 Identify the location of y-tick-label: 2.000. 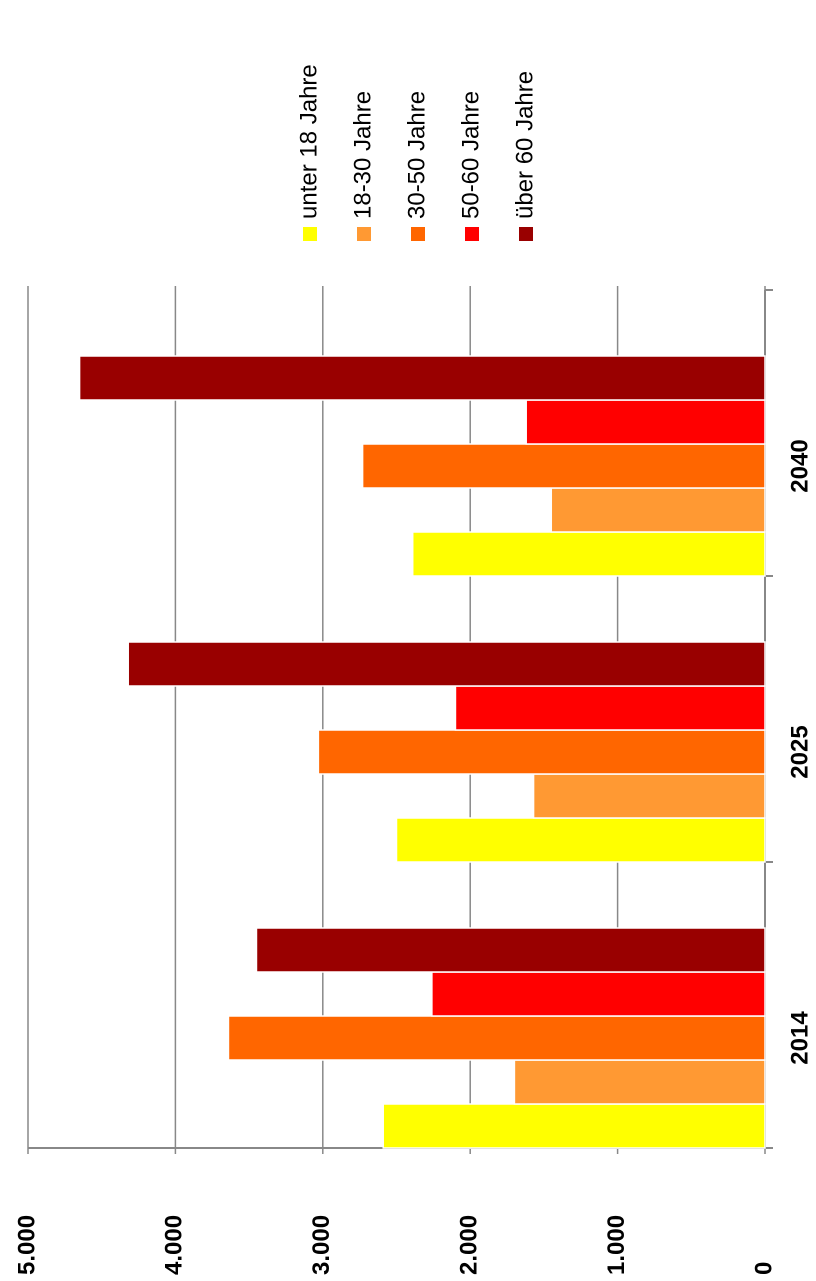
(469, 1245).